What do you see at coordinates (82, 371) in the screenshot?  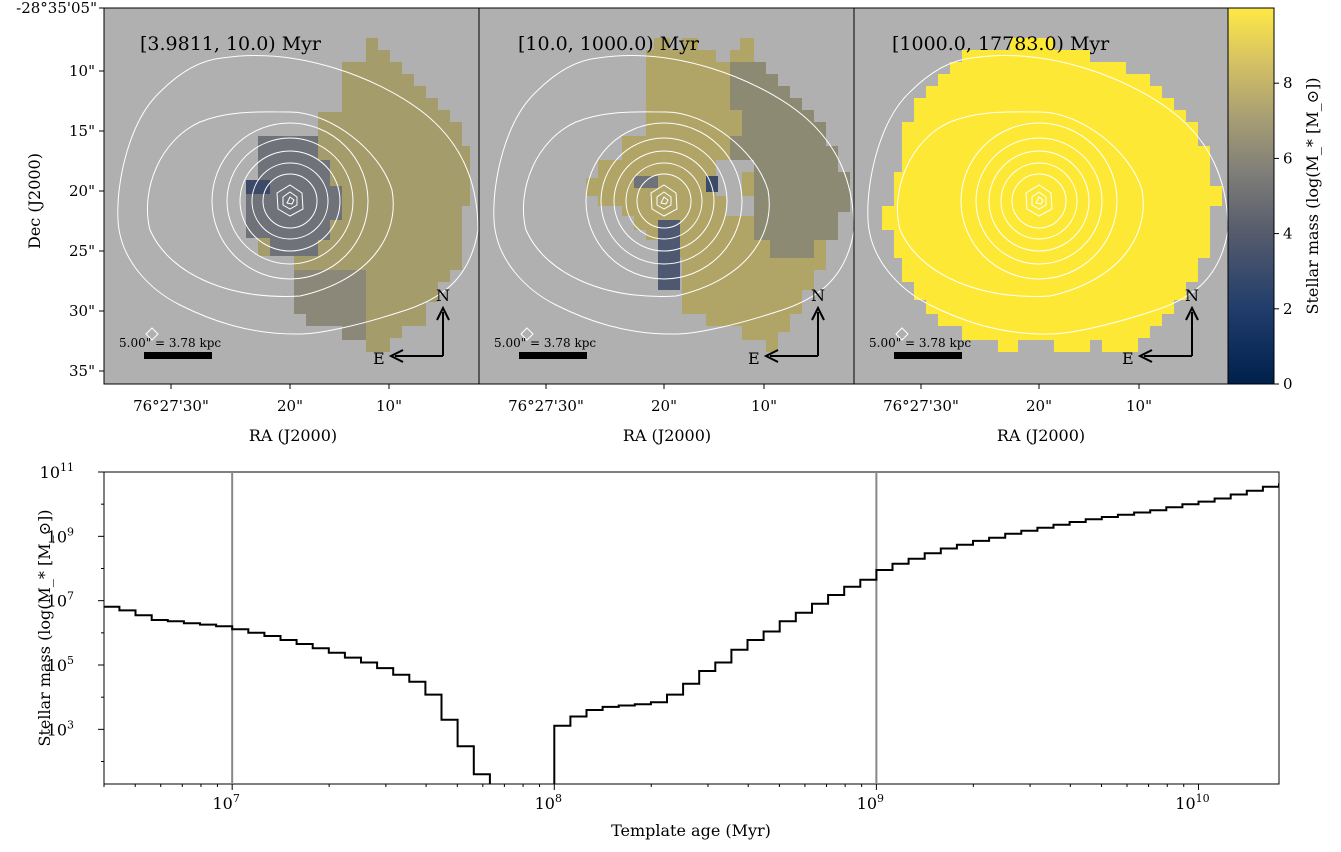 I see `dec-tick-label: 35"` at bounding box center [82, 371].